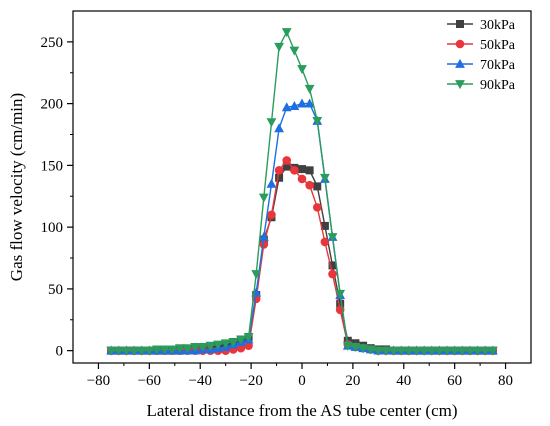 This screenshot has width=550, height=426. I want to click on y-tick-label: 250, so click(52, 43).